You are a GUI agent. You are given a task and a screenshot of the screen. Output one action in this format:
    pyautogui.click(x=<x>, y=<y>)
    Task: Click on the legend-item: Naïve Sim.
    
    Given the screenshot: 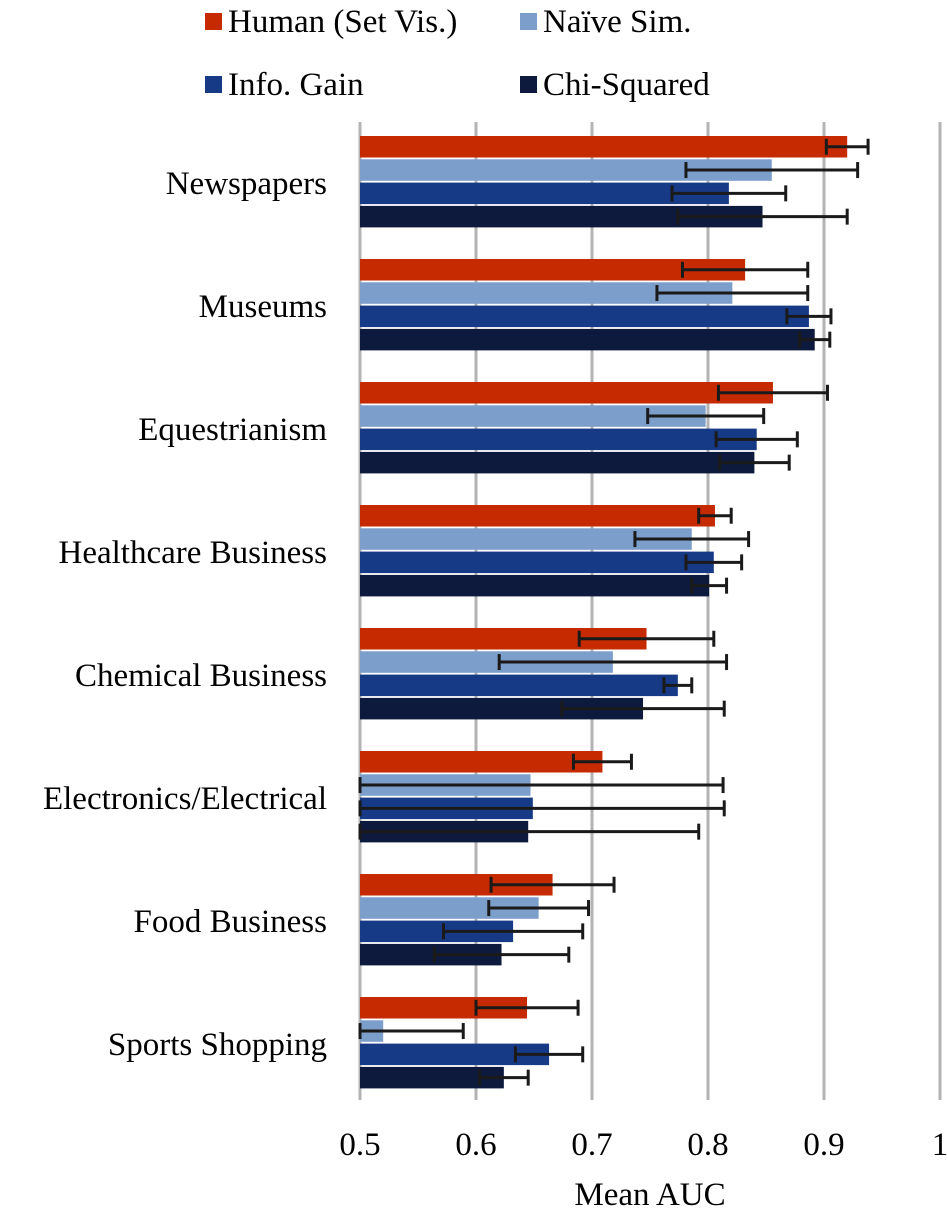 What is the action you would take?
    pyautogui.click(x=605, y=22)
    